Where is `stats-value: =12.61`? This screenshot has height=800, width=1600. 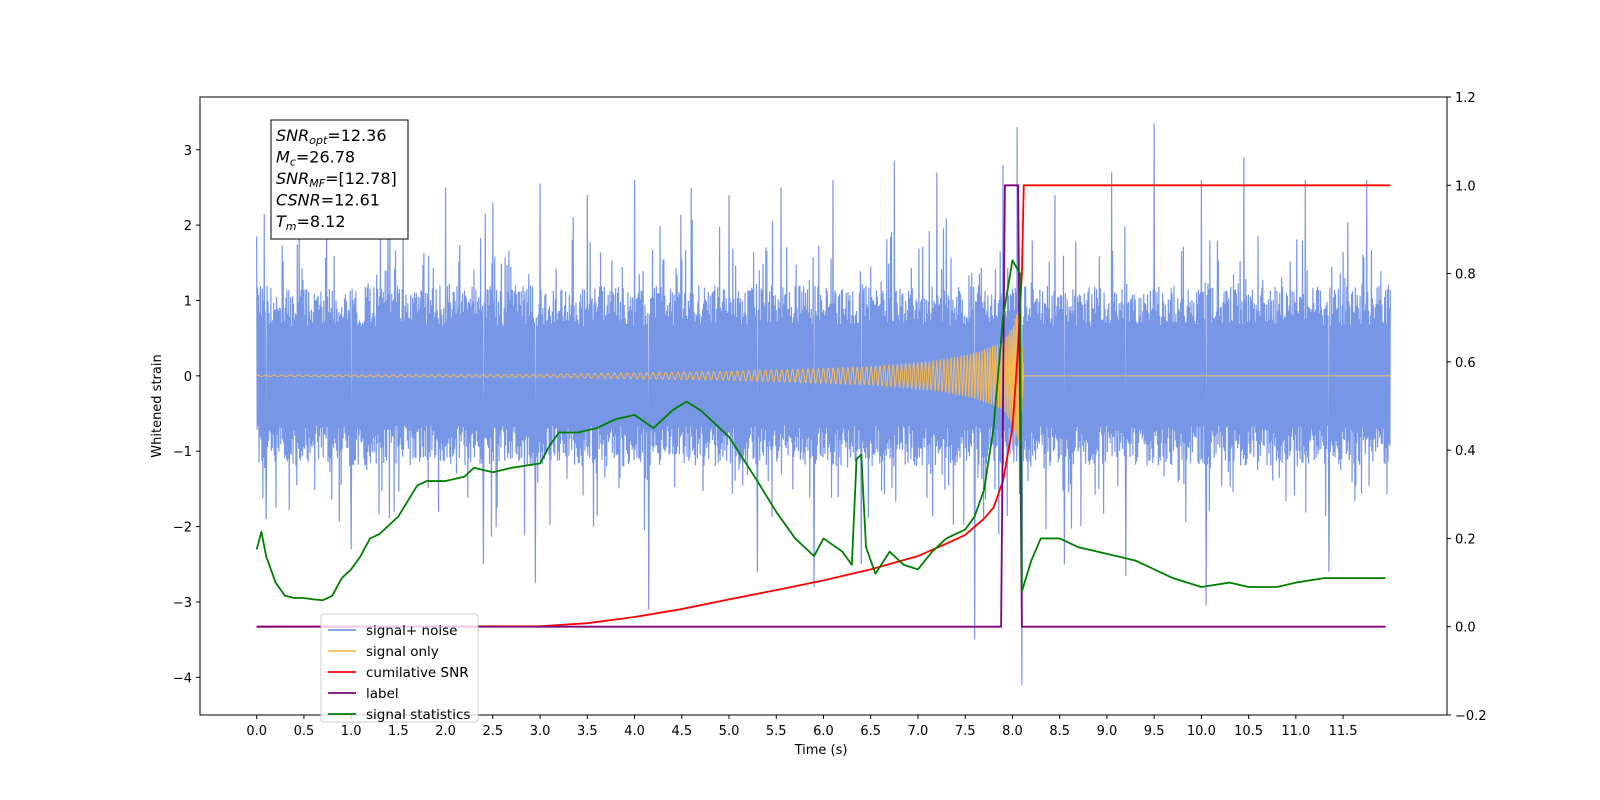
stats-value: =12.61 is located at coordinates (350, 200).